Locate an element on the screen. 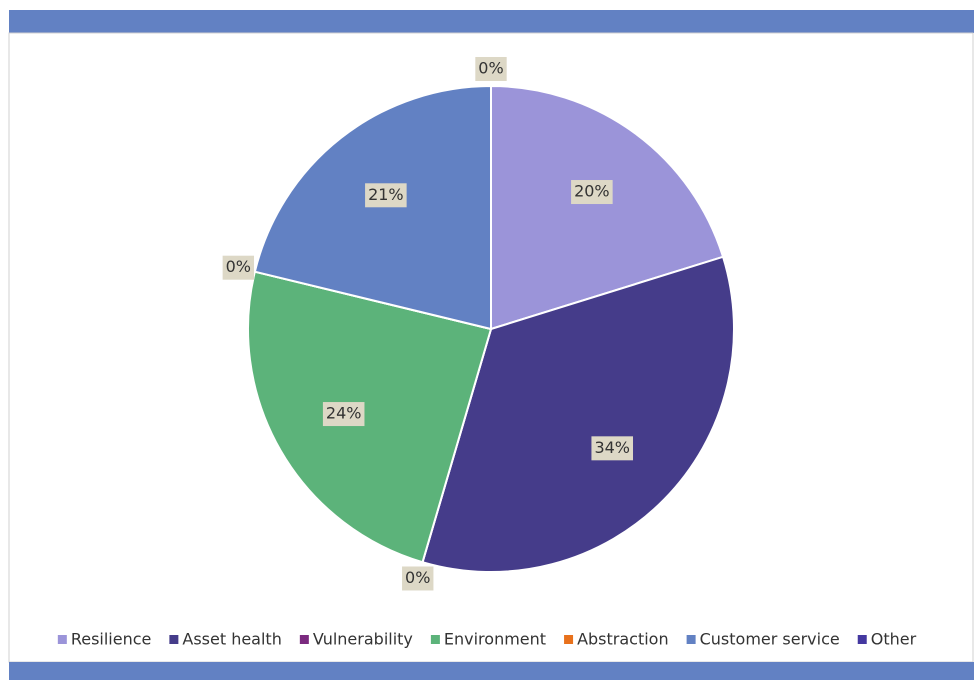 The height and width of the screenshot is (680, 974). legend-label: Customer service is located at coordinates (770, 639).